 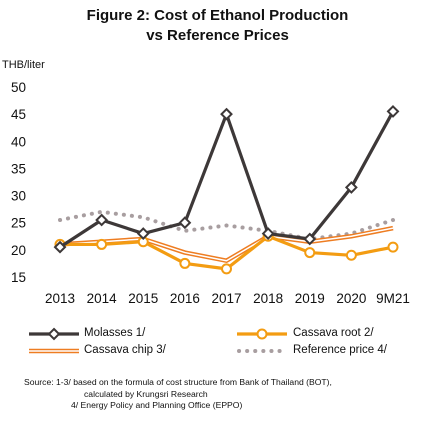 What do you see at coordinates (18, 168) in the screenshot?
I see `y-tick-label: 35` at bounding box center [18, 168].